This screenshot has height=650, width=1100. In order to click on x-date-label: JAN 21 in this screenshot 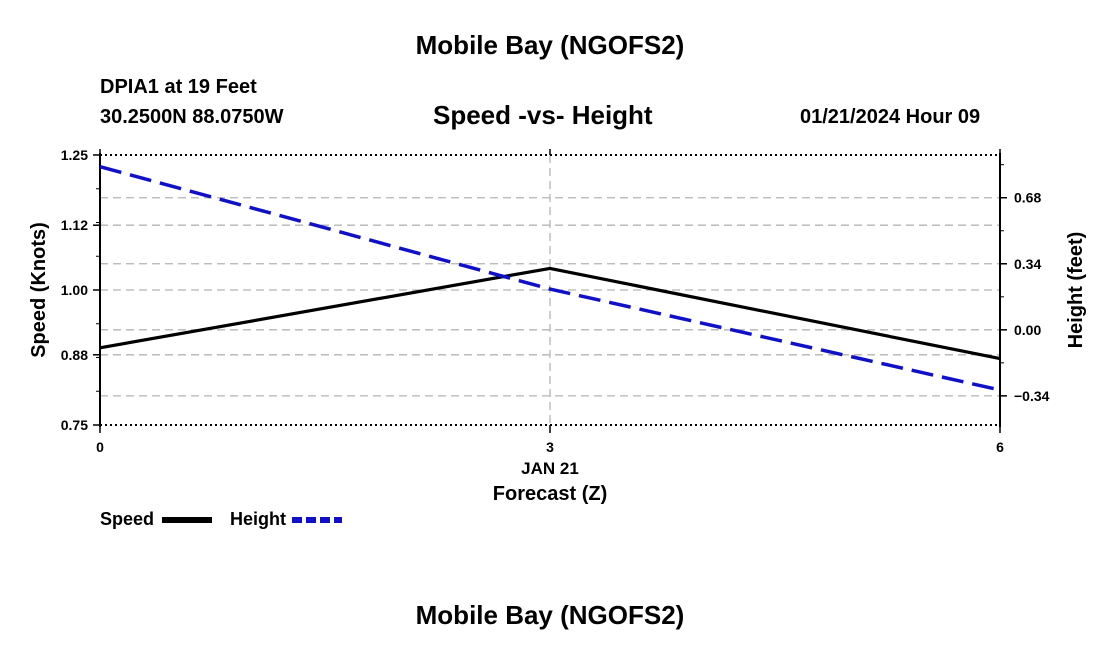, I will do `click(550, 468)`.